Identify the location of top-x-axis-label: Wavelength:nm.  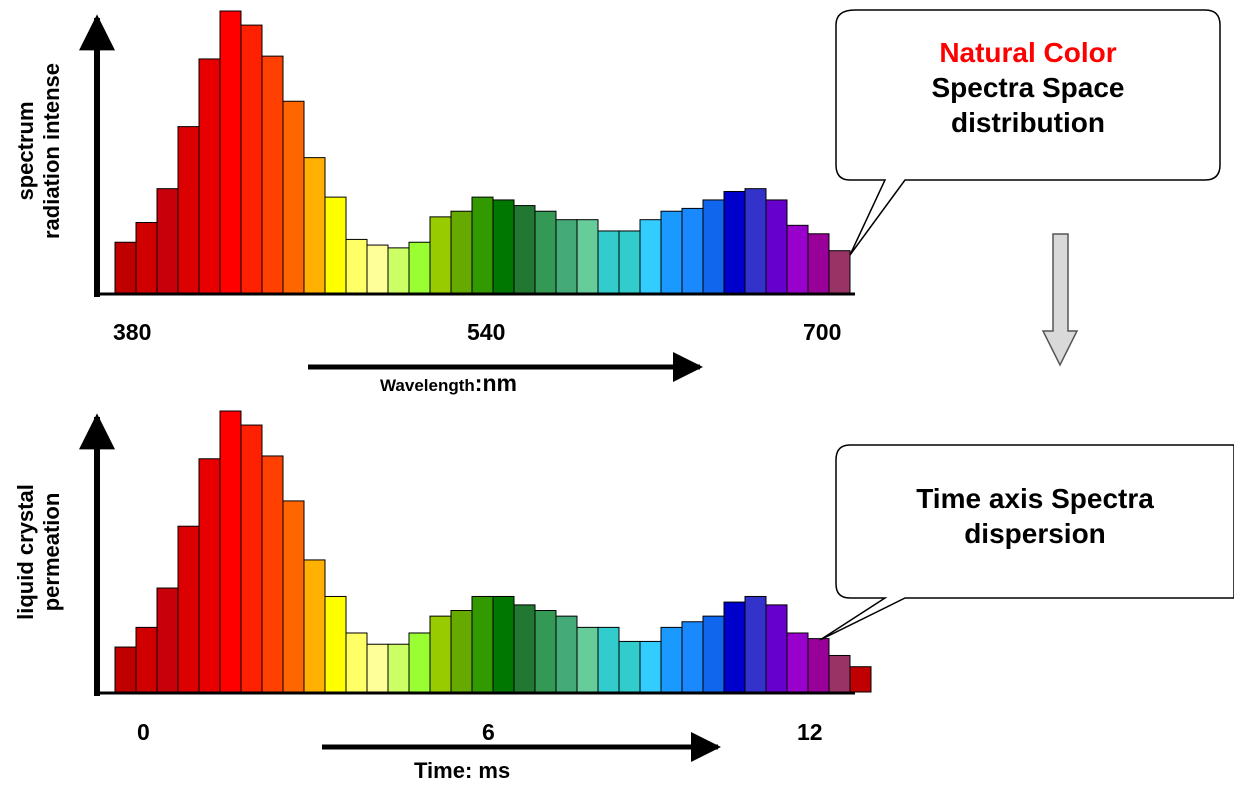
(448, 383).